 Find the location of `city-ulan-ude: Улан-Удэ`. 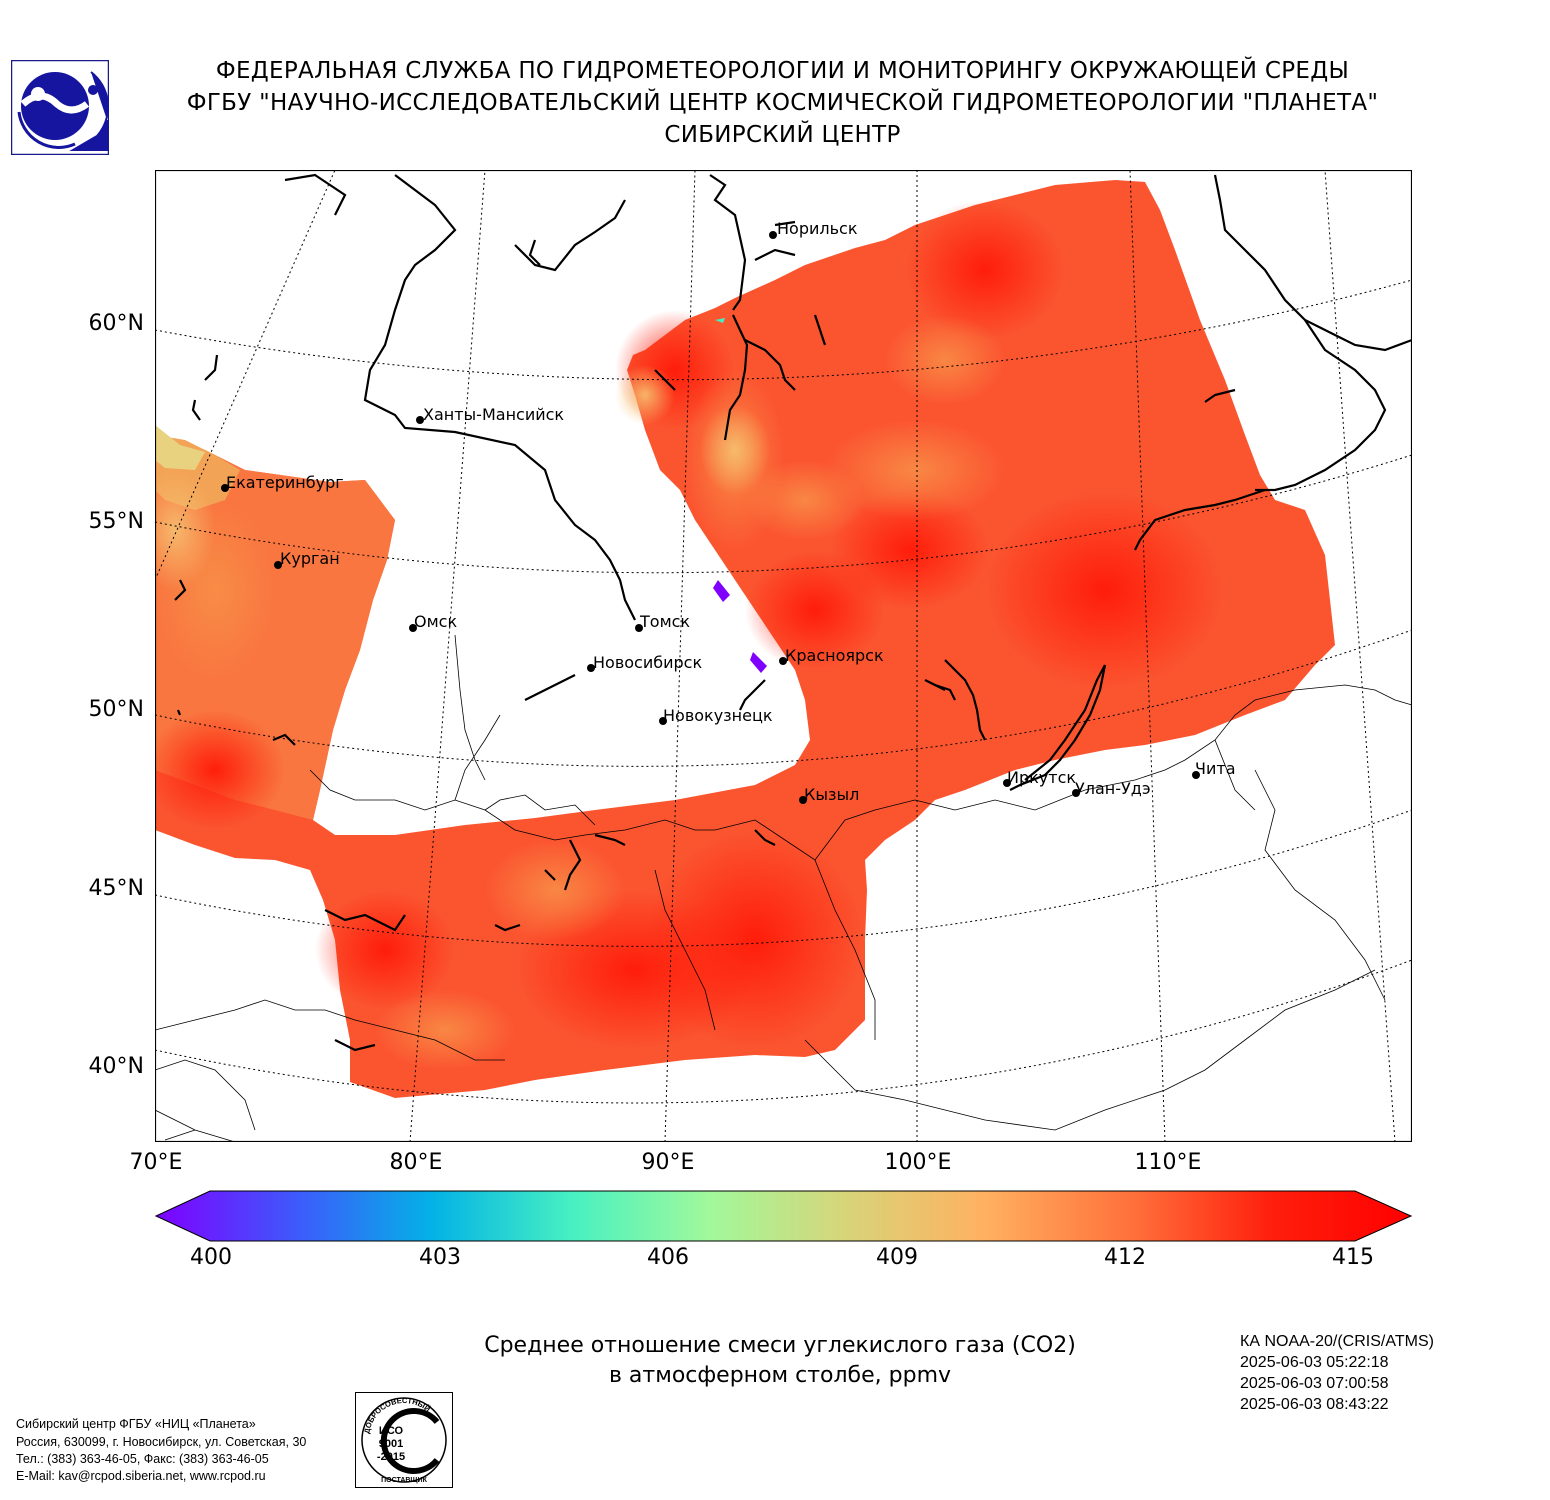

city-ulan-ude: Улан-Удэ is located at coordinates (1111, 788).